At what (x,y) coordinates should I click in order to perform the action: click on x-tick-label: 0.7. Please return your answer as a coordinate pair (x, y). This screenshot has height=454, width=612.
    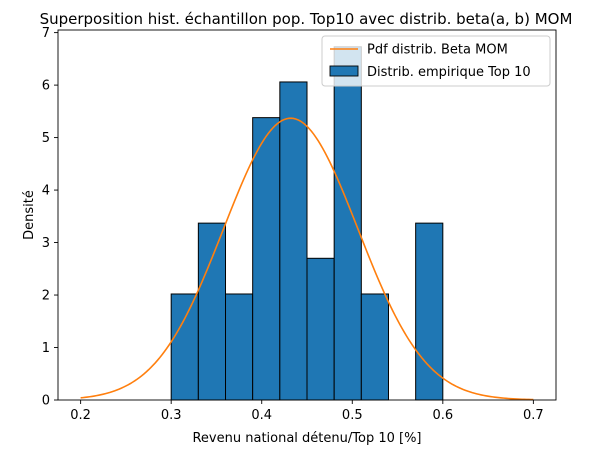
    Looking at the image, I should click on (533, 415).